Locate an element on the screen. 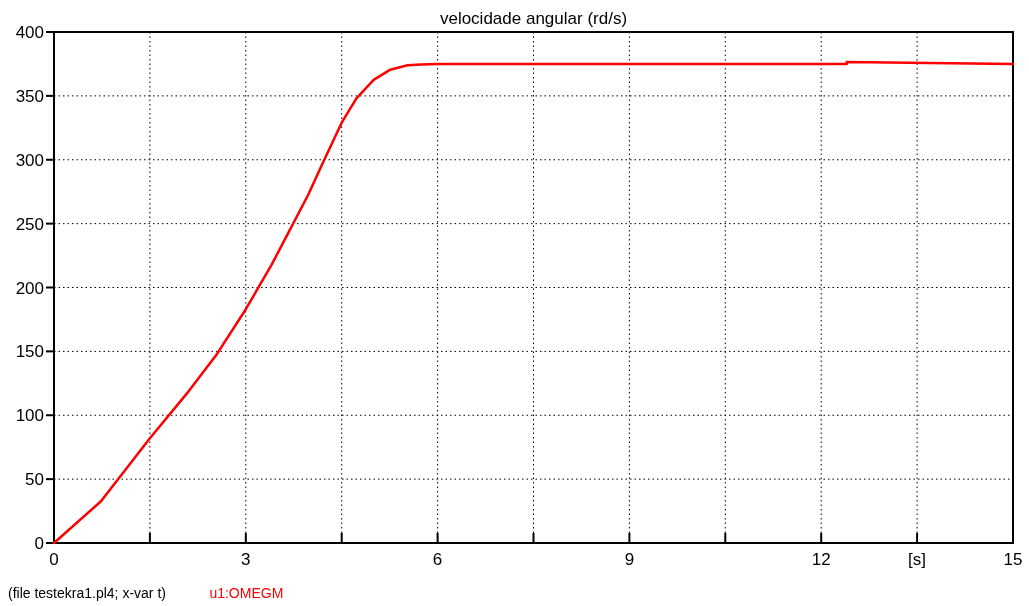  y-tick-label: 200 is located at coordinates (29, 288).